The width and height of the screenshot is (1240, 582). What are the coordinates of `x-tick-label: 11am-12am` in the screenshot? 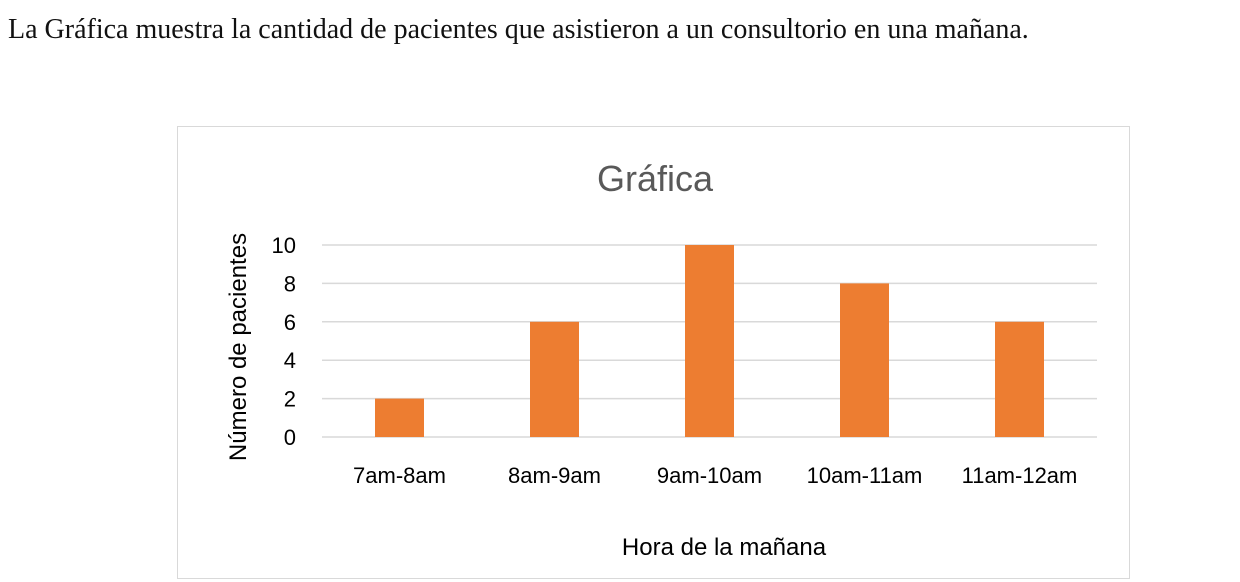 It's located at (1020, 475).